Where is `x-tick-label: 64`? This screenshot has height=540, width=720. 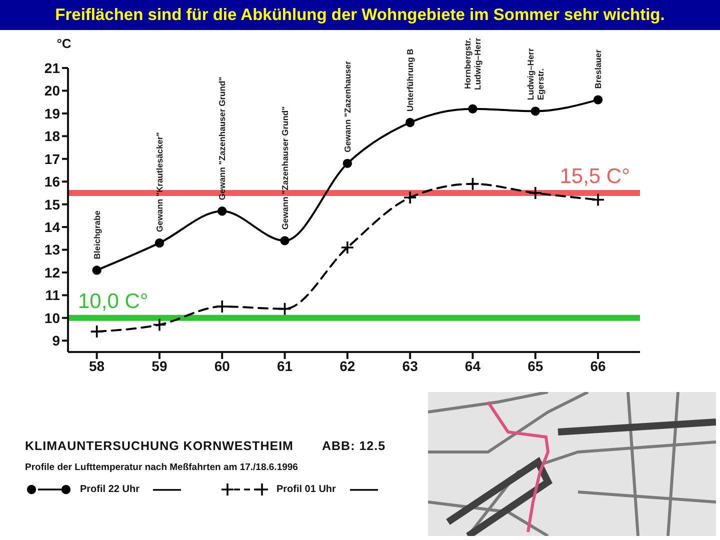
x-tick-label: 64 is located at coordinates (472, 366).